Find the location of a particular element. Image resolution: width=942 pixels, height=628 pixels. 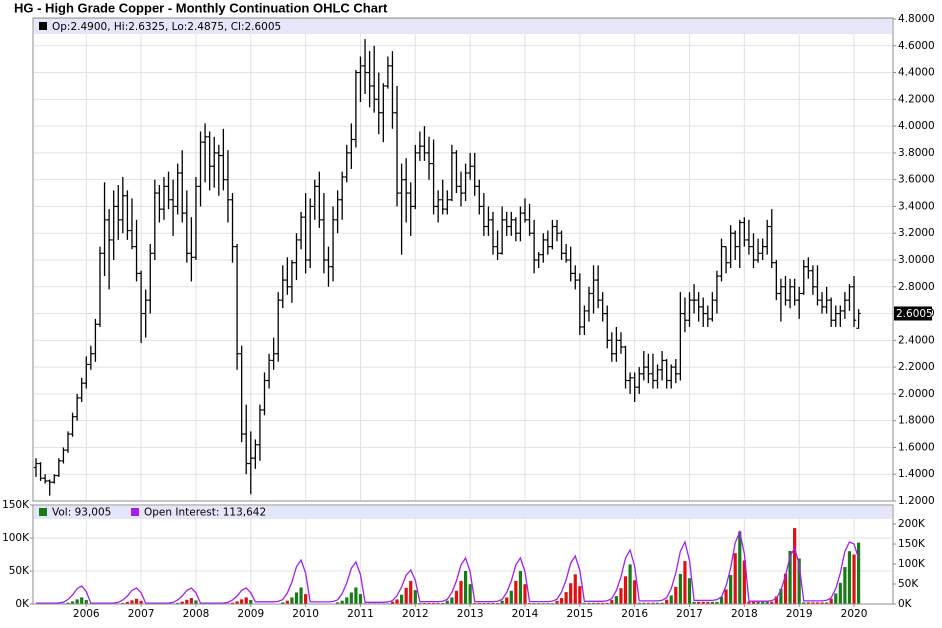

y-tick-label: 4.0000 is located at coordinates (916, 126).